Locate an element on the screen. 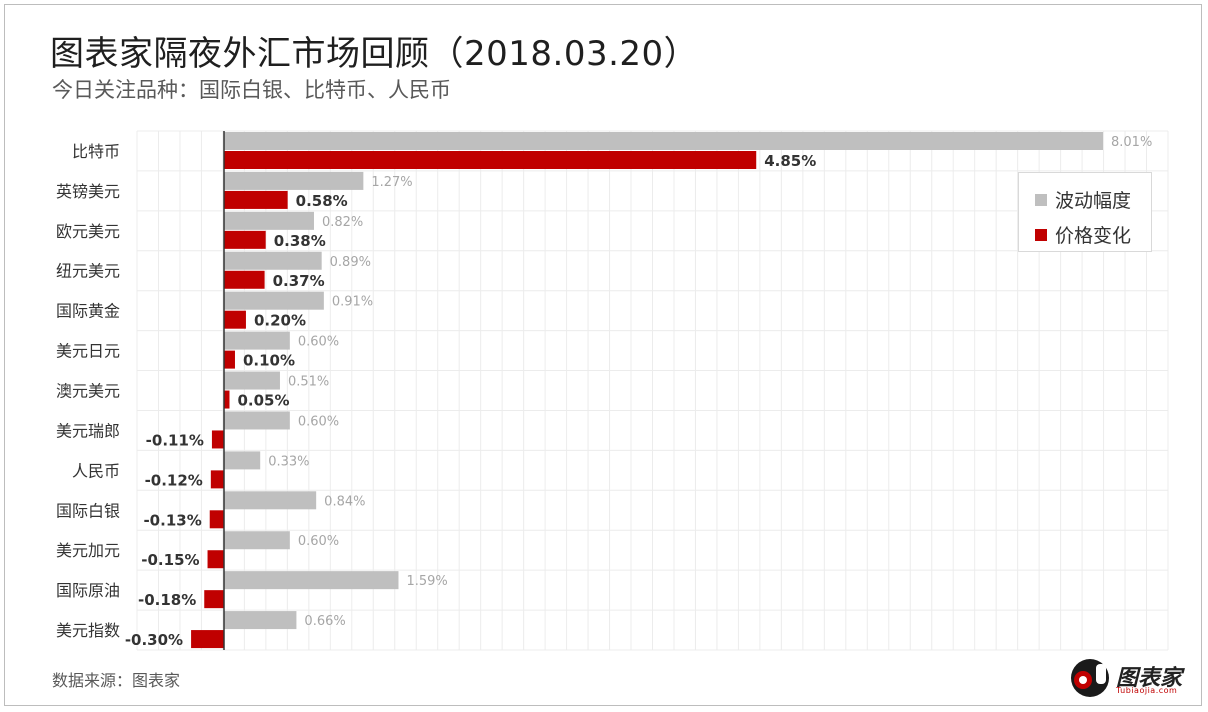 The width and height of the screenshot is (1208, 712). category-label: 美元加元 is located at coordinates (88, 550).